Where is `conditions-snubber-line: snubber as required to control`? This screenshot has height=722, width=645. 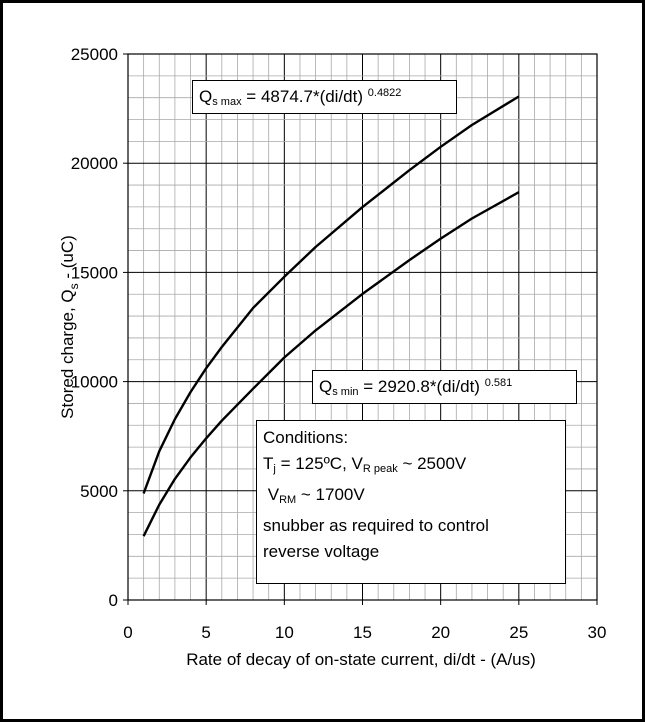
conditions-snubber-line: snubber as required to control is located at coordinates (376, 525).